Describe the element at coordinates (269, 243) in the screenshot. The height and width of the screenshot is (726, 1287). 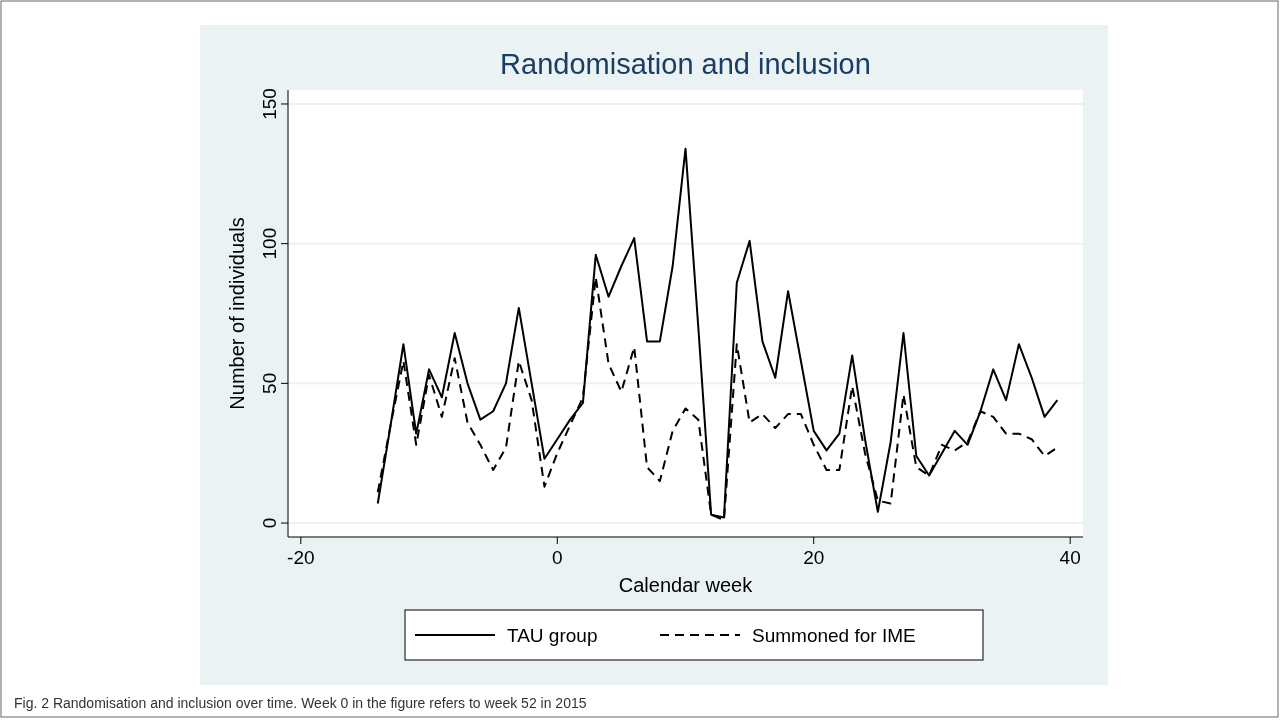
I see `y-tick-label: 100` at that location.